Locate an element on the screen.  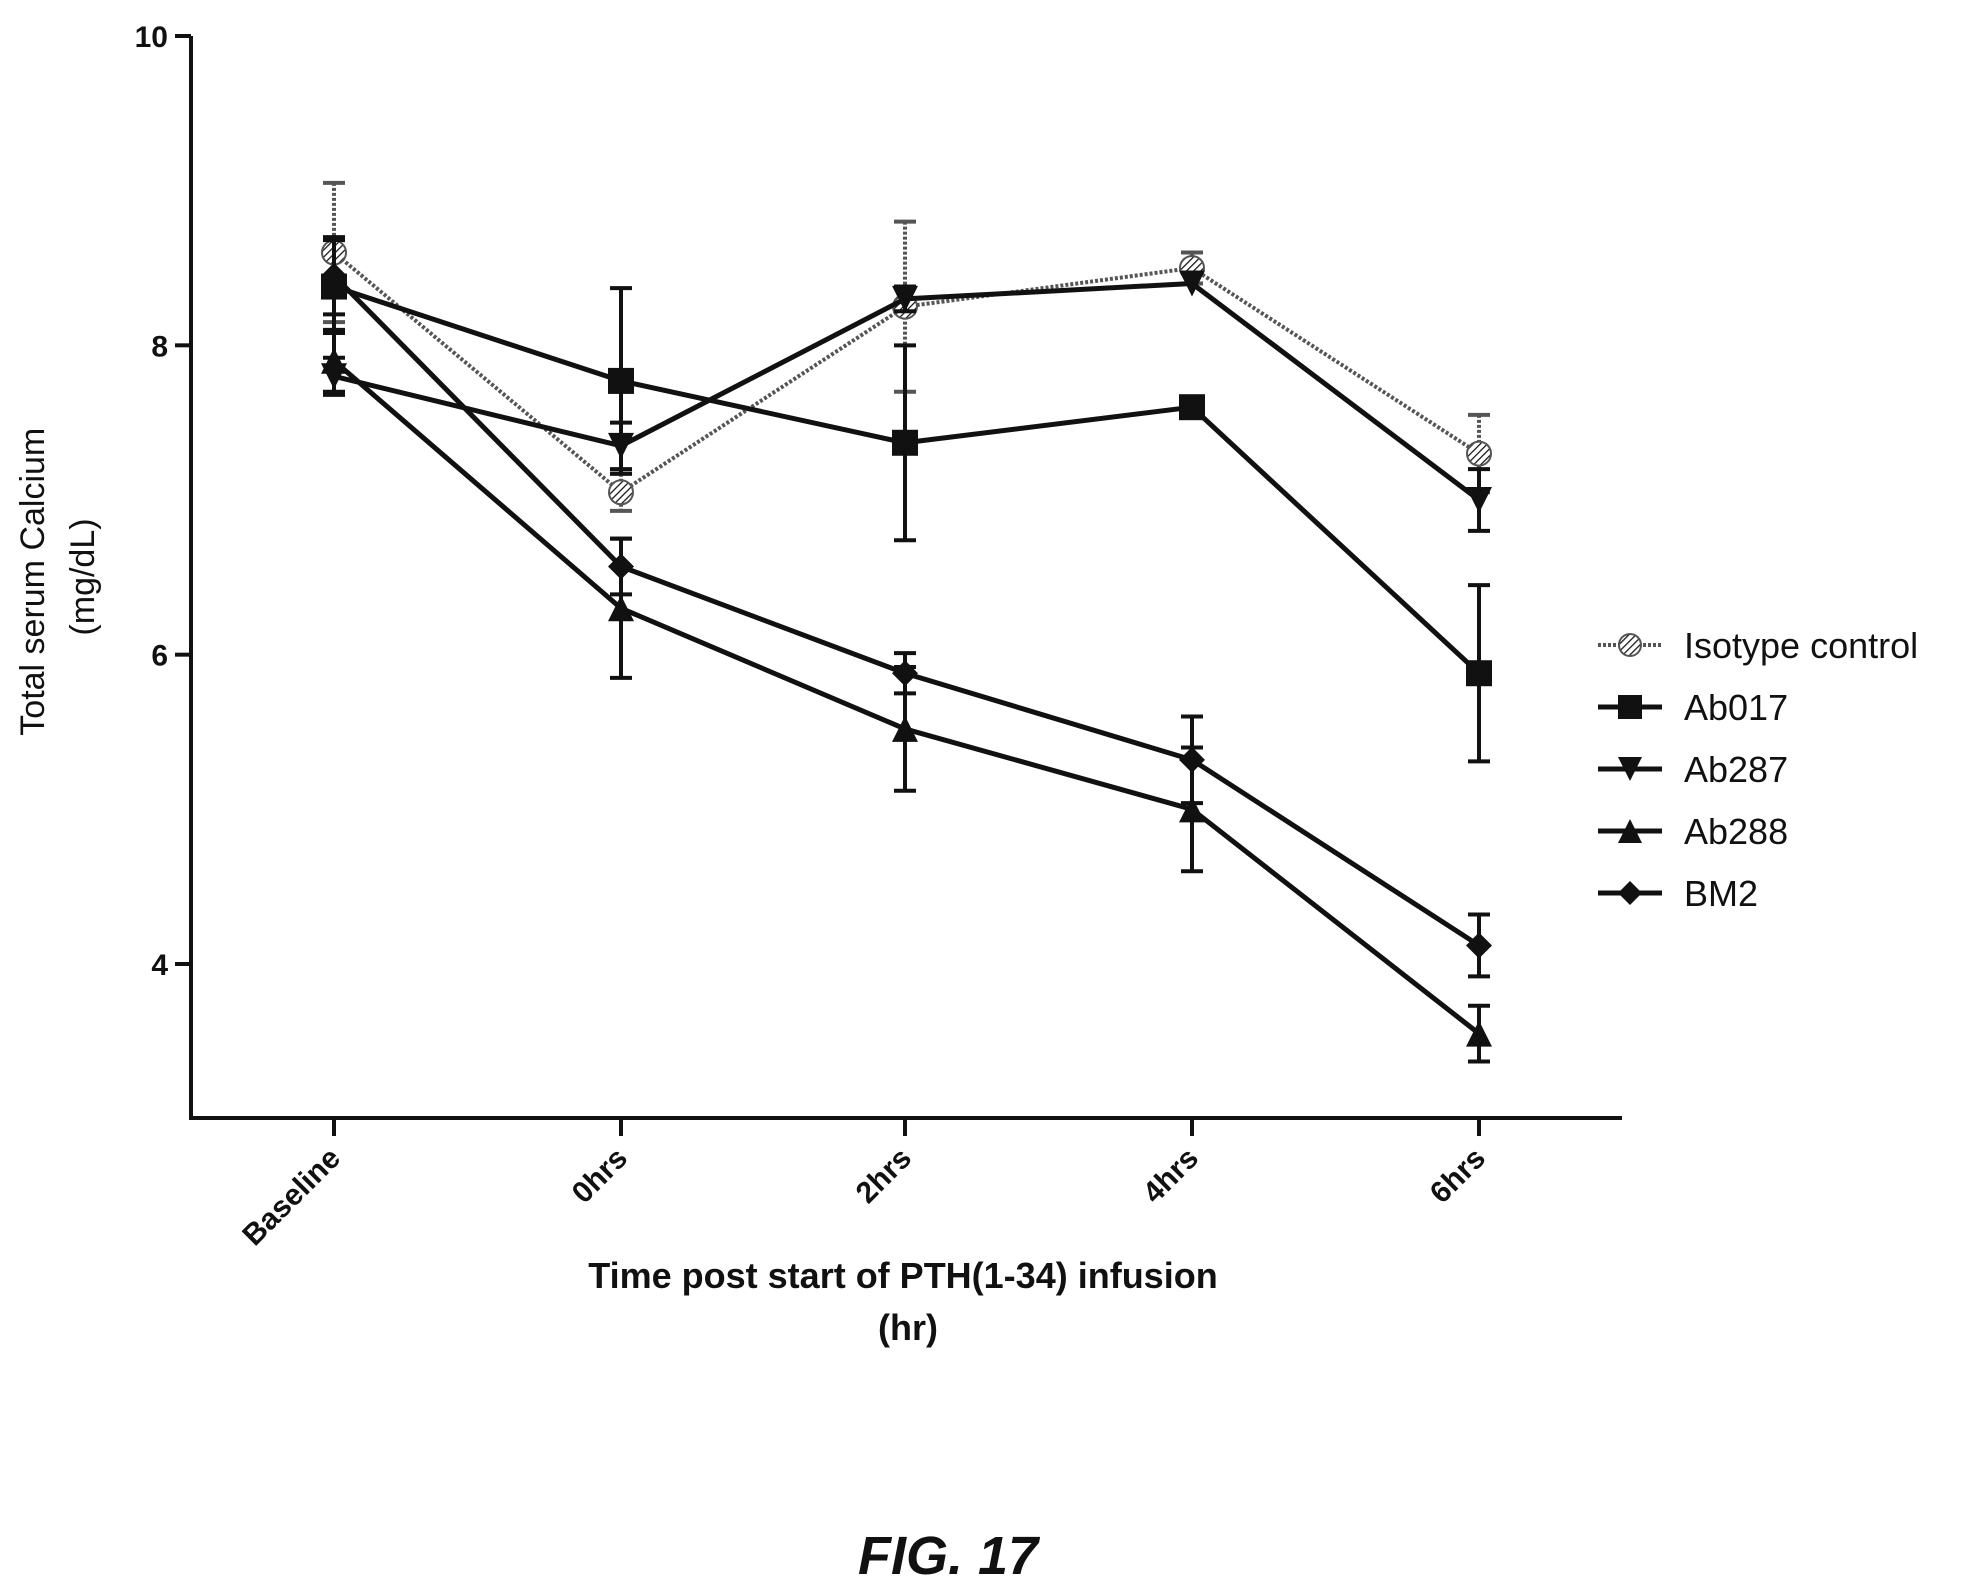
legend: Isotype control Ab017 Ab287 Ab288 BM2 is located at coordinates (1758, 769).